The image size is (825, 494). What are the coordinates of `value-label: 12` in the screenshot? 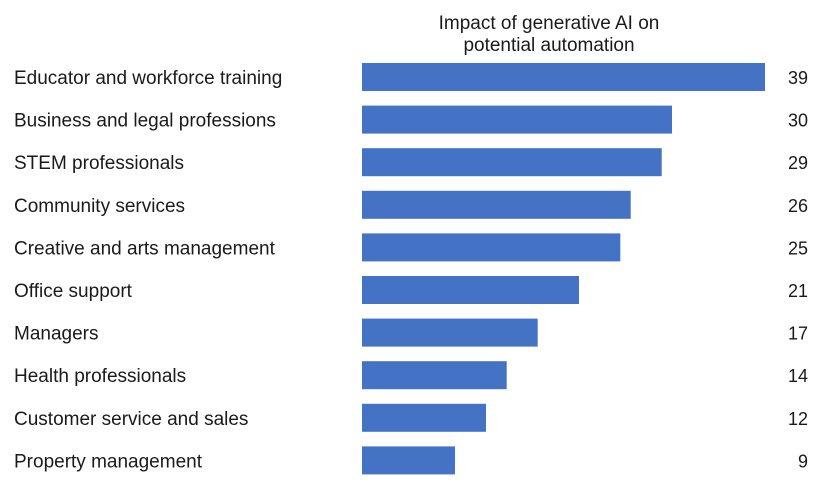 It's located at (798, 419).